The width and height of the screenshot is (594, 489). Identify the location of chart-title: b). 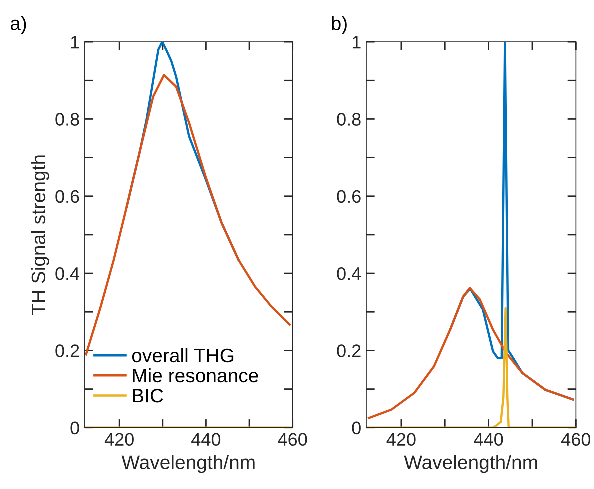
(339, 25).